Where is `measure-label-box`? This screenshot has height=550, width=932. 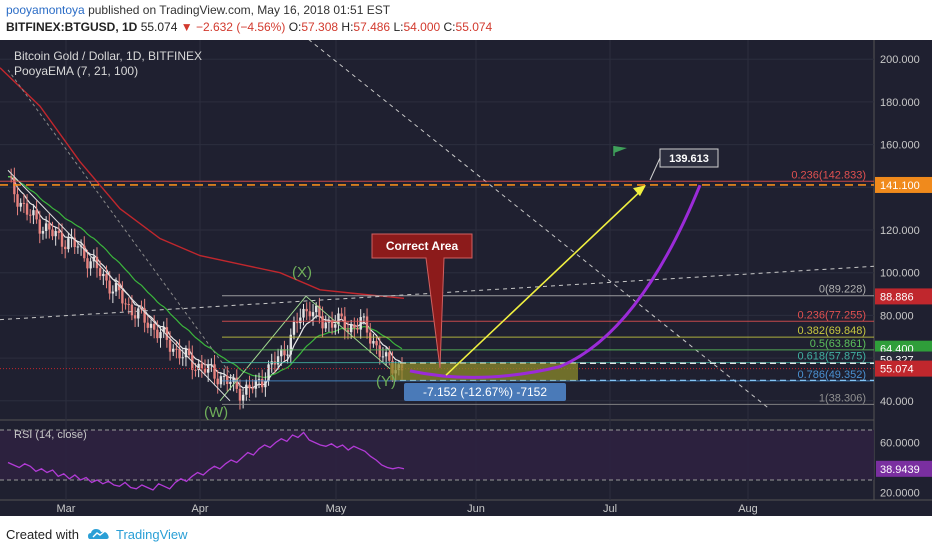
measure-label-box is located at coordinates (485, 392).